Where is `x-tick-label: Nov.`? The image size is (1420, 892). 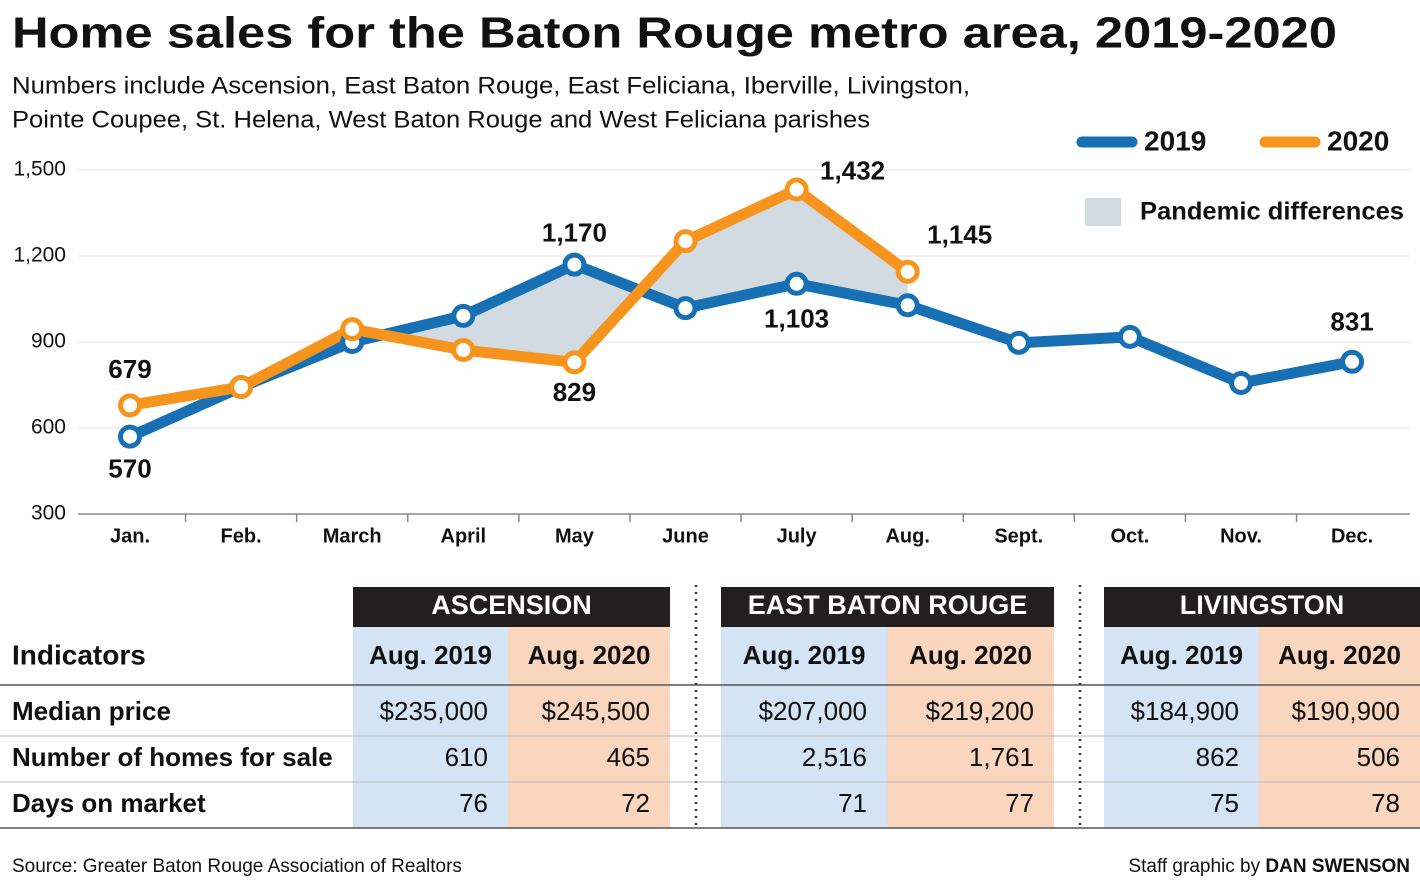 x-tick-label: Nov. is located at coordinates (1241, 536).